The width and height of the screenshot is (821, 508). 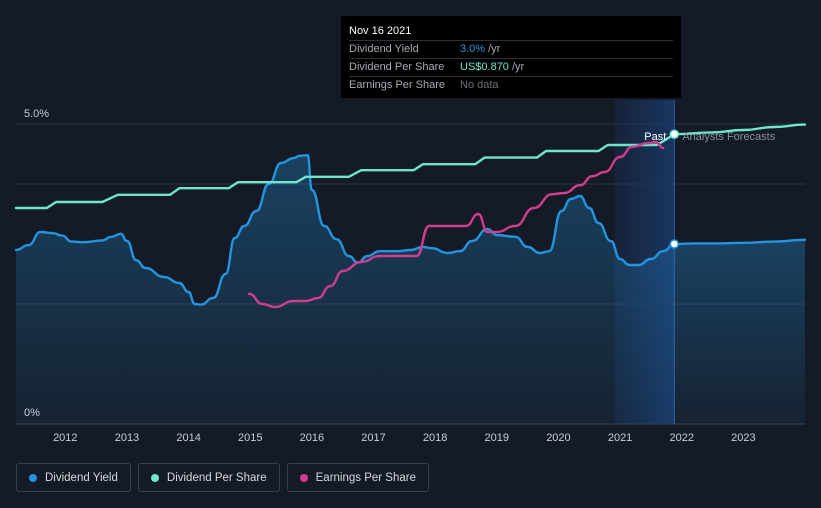 I want to click on tooltip-value: 3.0%, so click(x=473, y=49).